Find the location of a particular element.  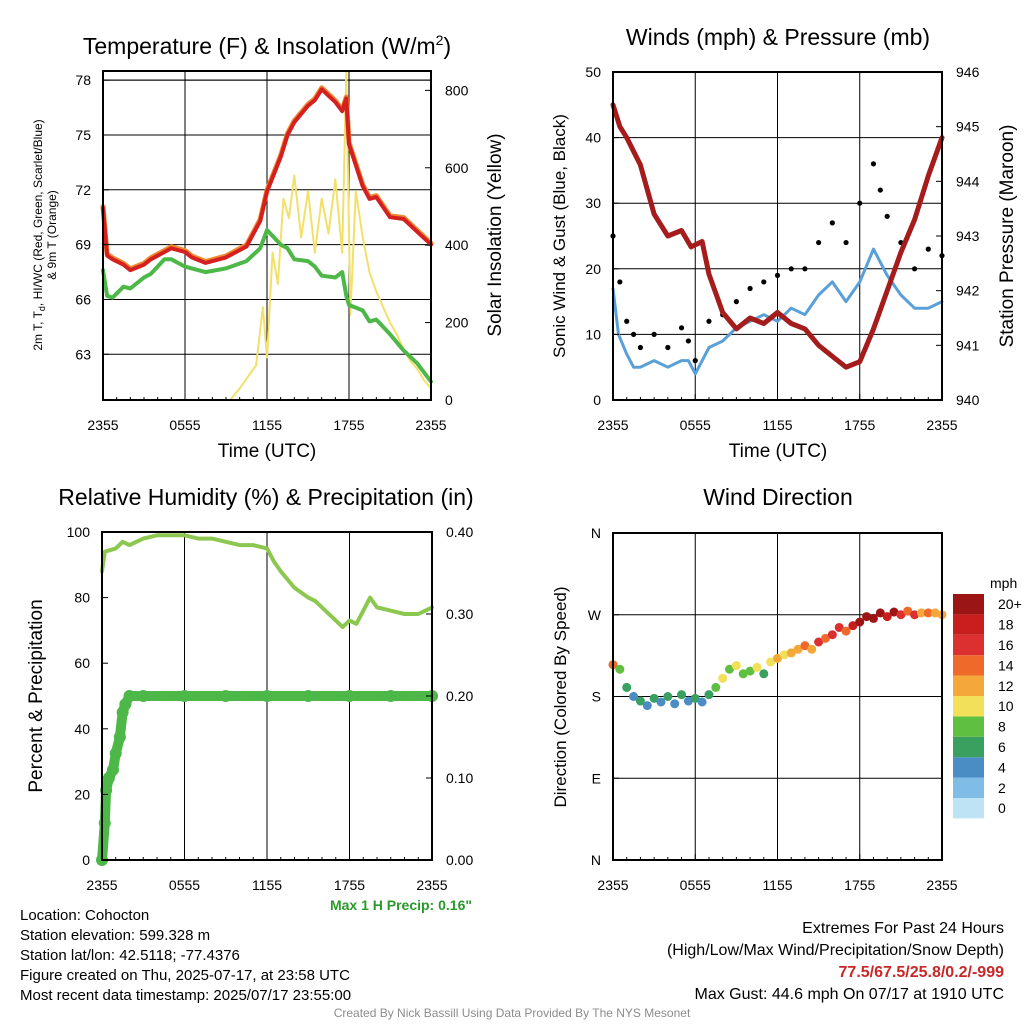

y-tick-label: W is located at coordinates (595, 615).